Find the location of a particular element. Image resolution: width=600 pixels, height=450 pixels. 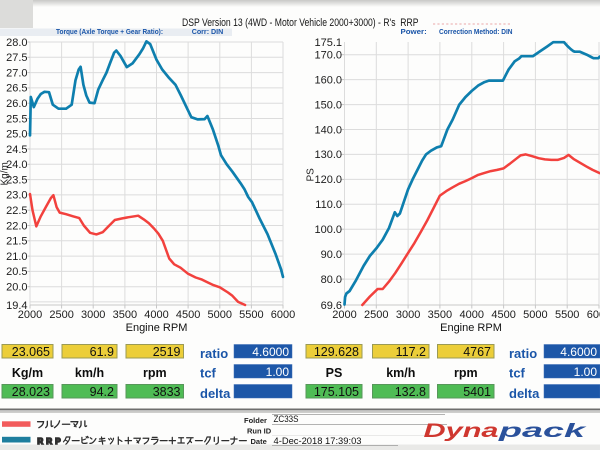

svg-text: 140.0 is located at coordinates (328, 130).